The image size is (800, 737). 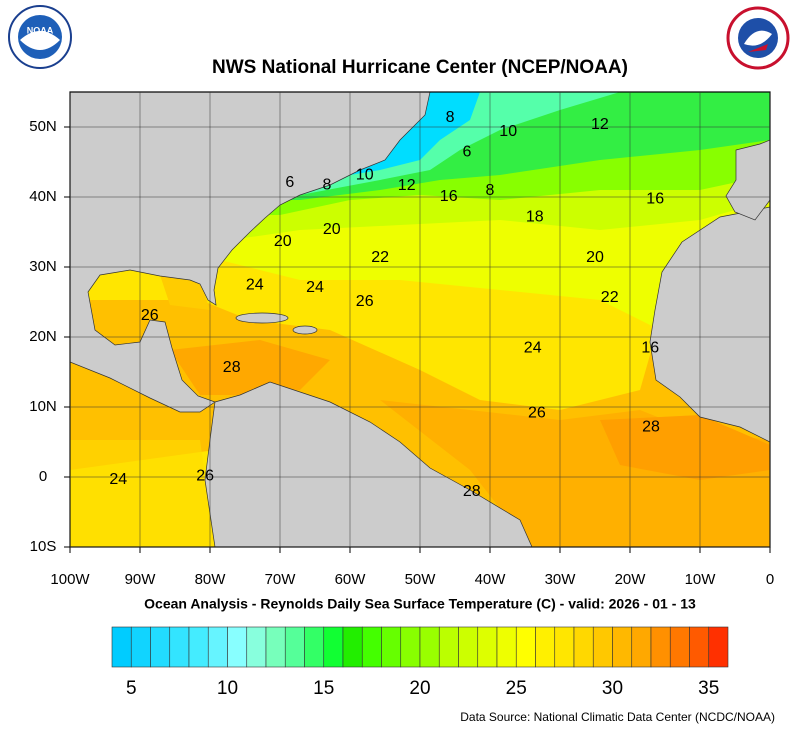 What do you see at coordinates (227, 688) in the screenshot?
I see `colorbar-tick-label: 10` at bounding box center [227, 688].